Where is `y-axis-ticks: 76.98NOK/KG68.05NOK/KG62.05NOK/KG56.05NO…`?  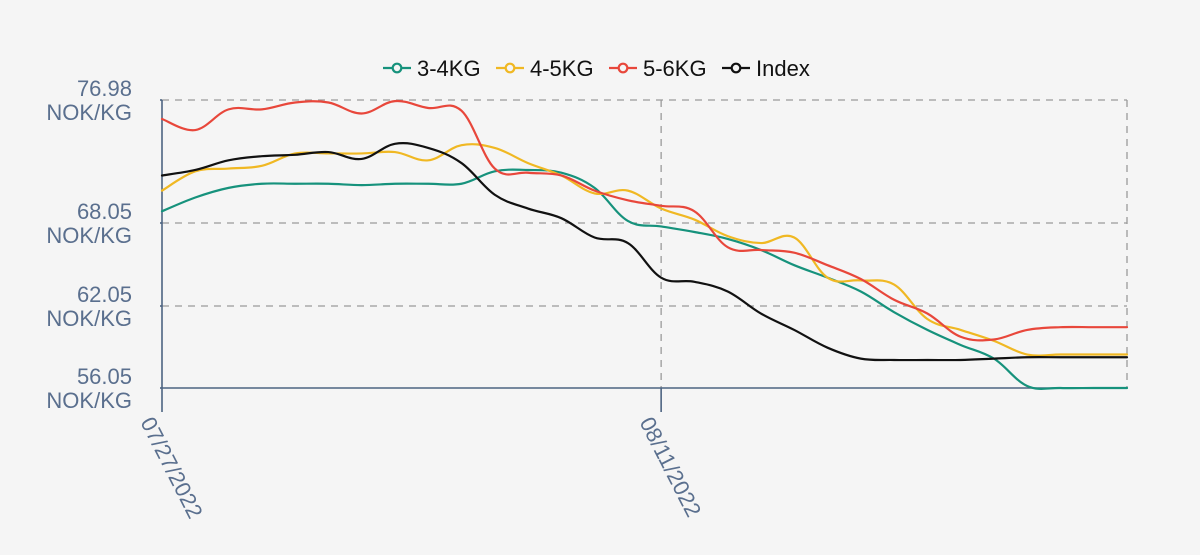
y-axis-ticks: 76.98NOK/KG68.05NOK/KG62.05NOK/KG56.05NO… is located at coordinates (89, 244).